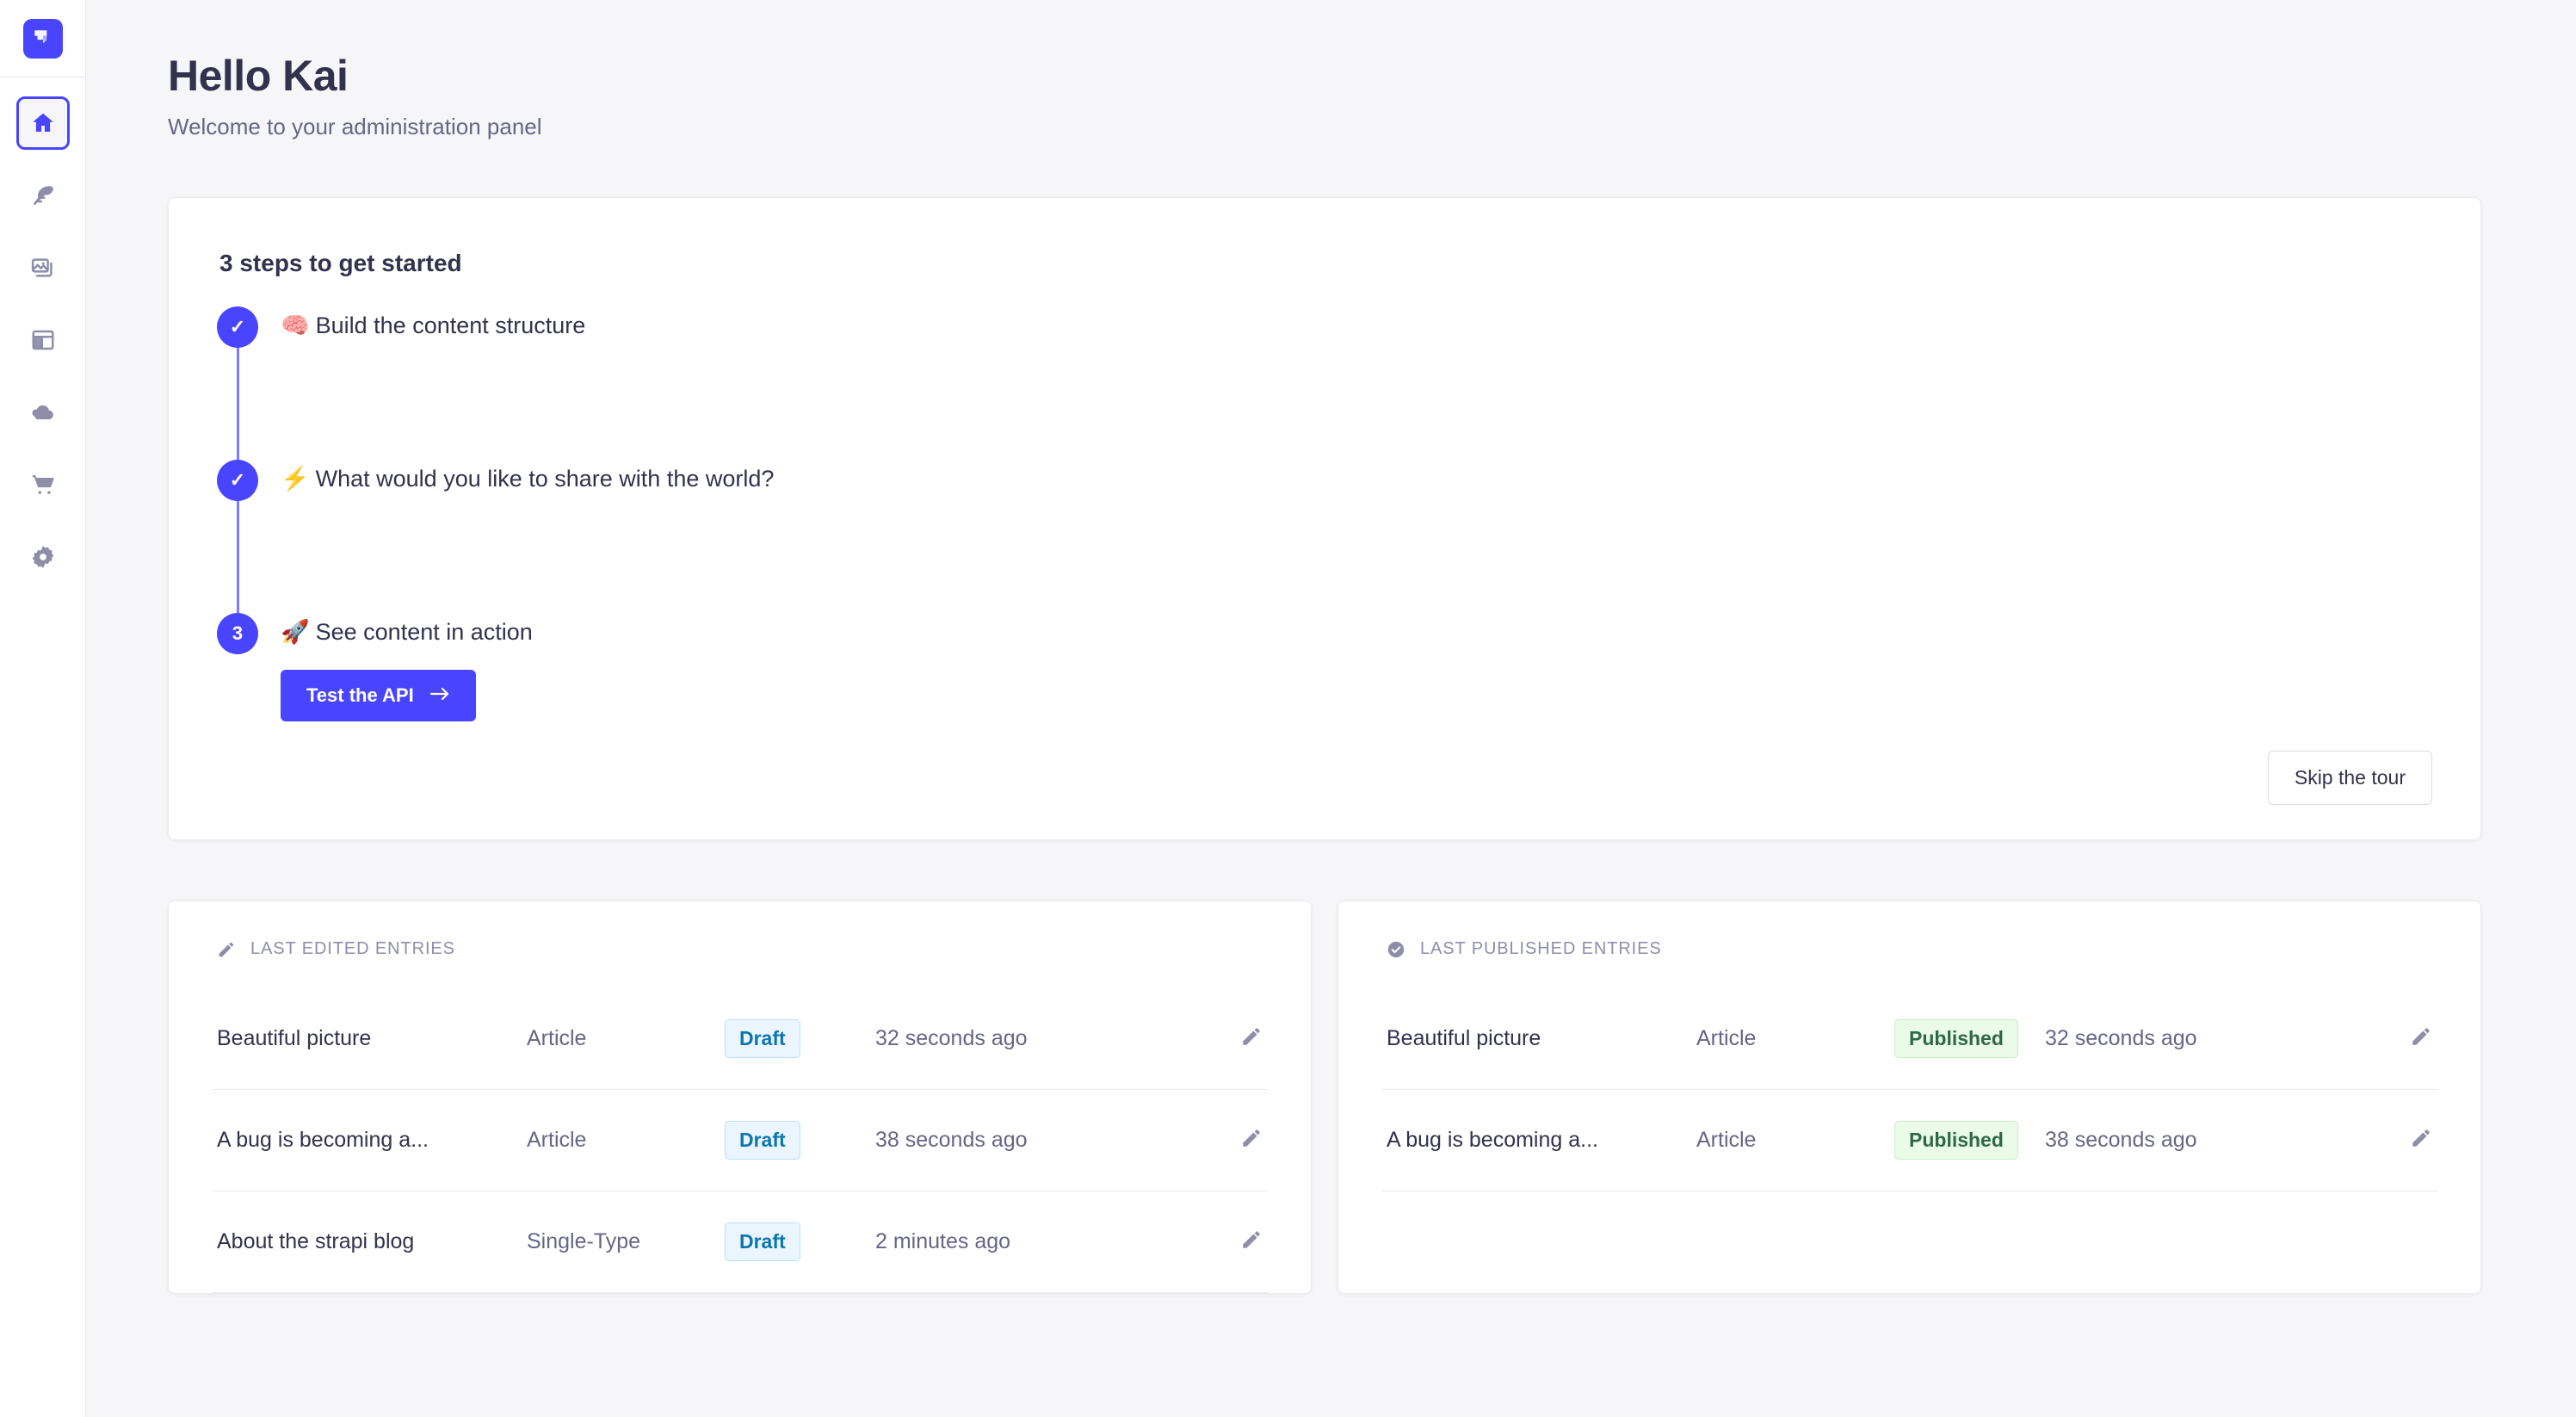 The image size is (2576, 1417). Describe the element at coordinates (295, 325) in the screenshot. I see `brain-emoji-icon: 🧠` at that location.